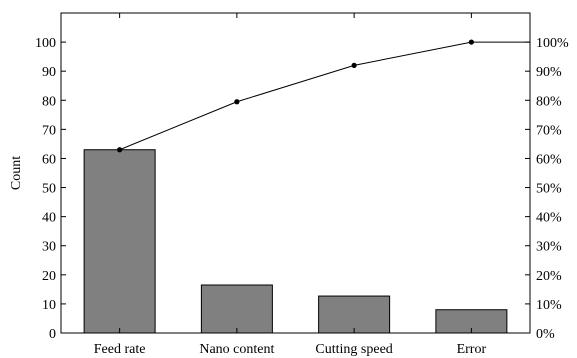 This screenshot has height=358, width=577. I want to click on y2-tick-label: 50%, so click(549, 189).